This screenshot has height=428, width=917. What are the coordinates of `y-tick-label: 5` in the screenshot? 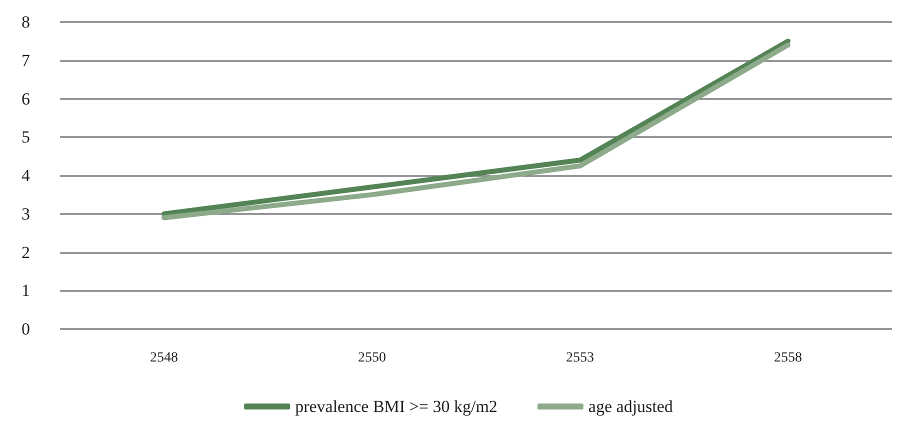 It's located at (26, 137).